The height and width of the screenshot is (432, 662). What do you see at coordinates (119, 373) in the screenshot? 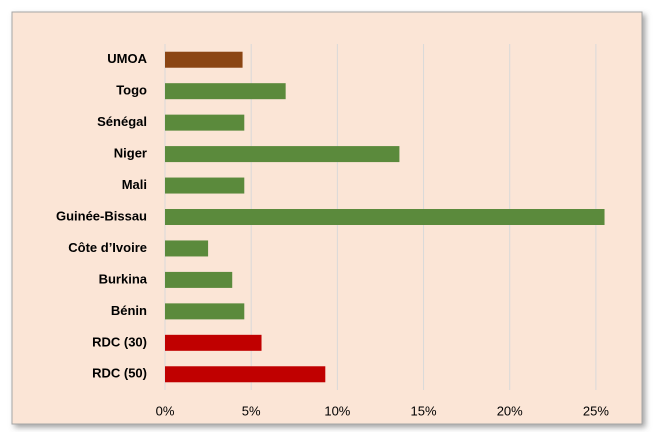
I see `y-tick-label: RDC (50)` at bounding box center [119, 373].